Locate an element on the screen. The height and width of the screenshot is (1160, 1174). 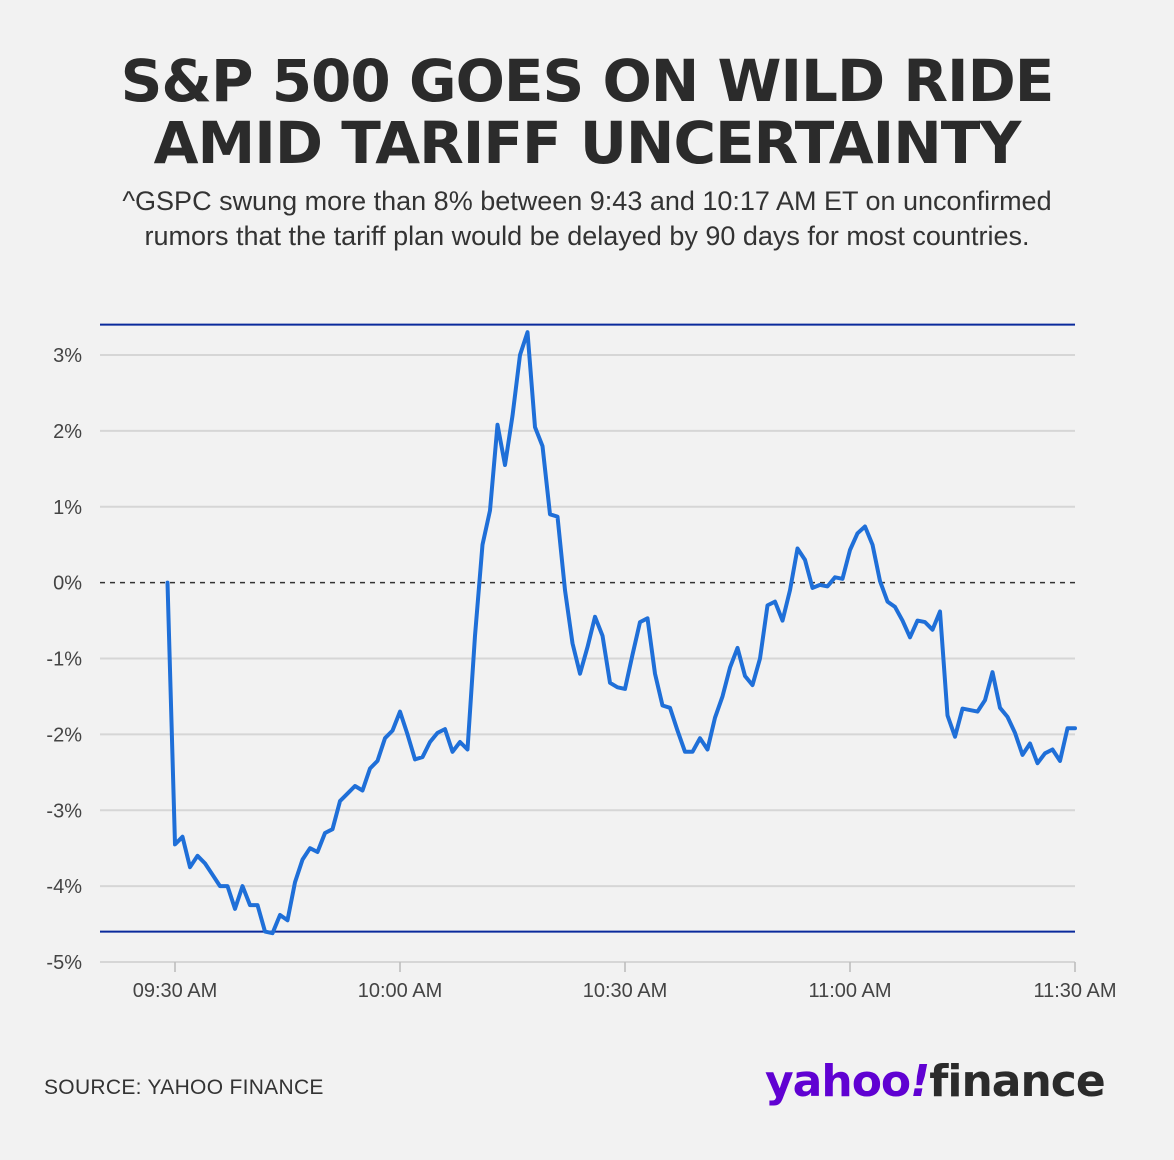
y-tick-label: -1% is located at coordinates (64, 660).